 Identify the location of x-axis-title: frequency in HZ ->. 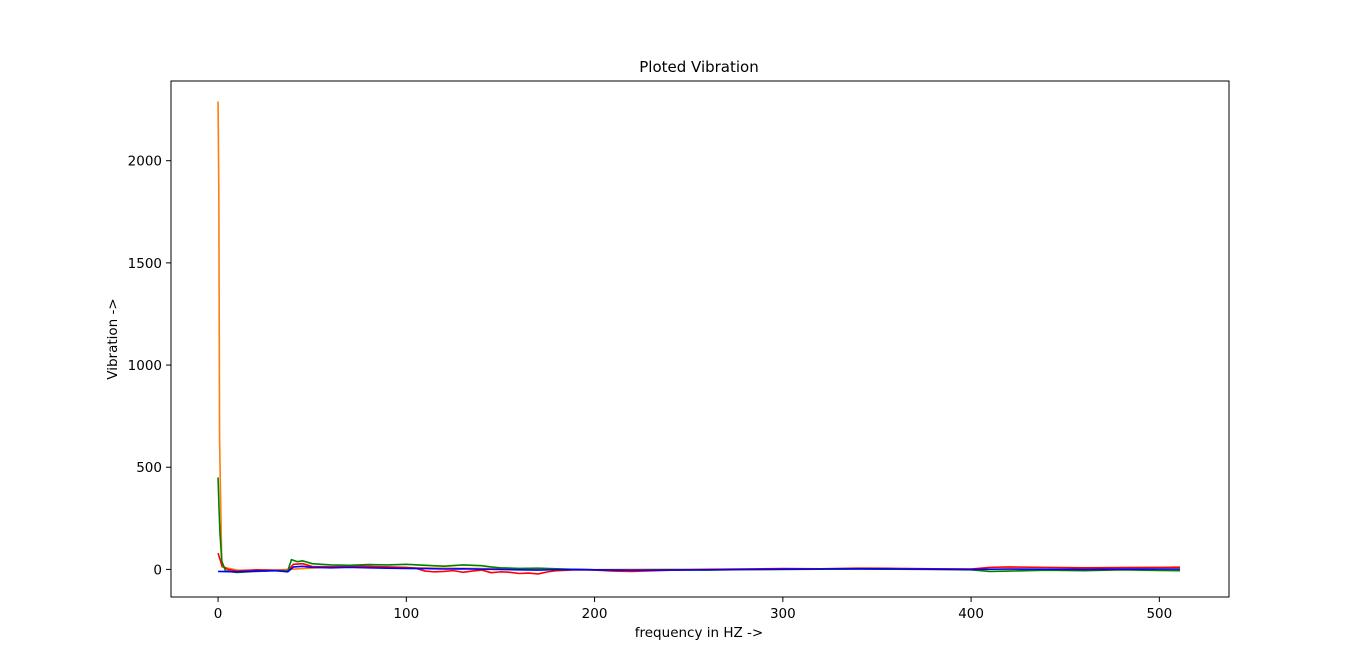
(699, 633).